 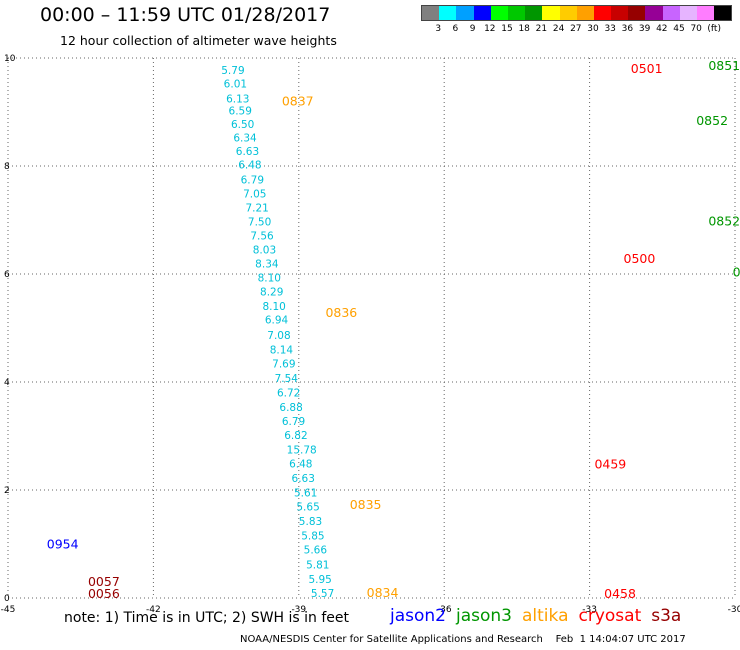 What do you see at coordinates (310, 522) in the screenshot?
I see `wave-height-point: 5.83` at bounding box center [310, 522].